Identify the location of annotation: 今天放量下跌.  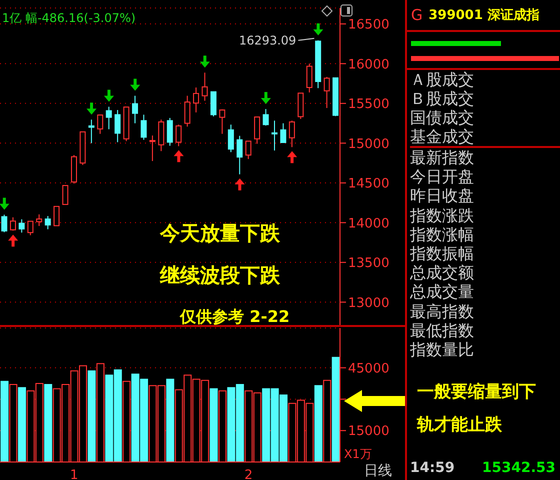
(220, 233).